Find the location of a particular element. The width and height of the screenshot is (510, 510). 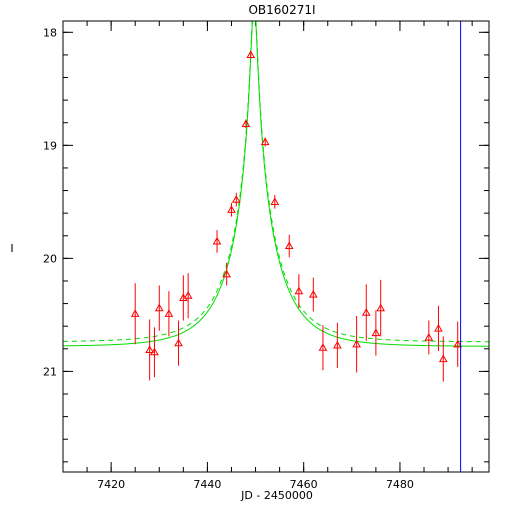

x-axis-label: JD - 2450000 is located at coordinates (276, 495).